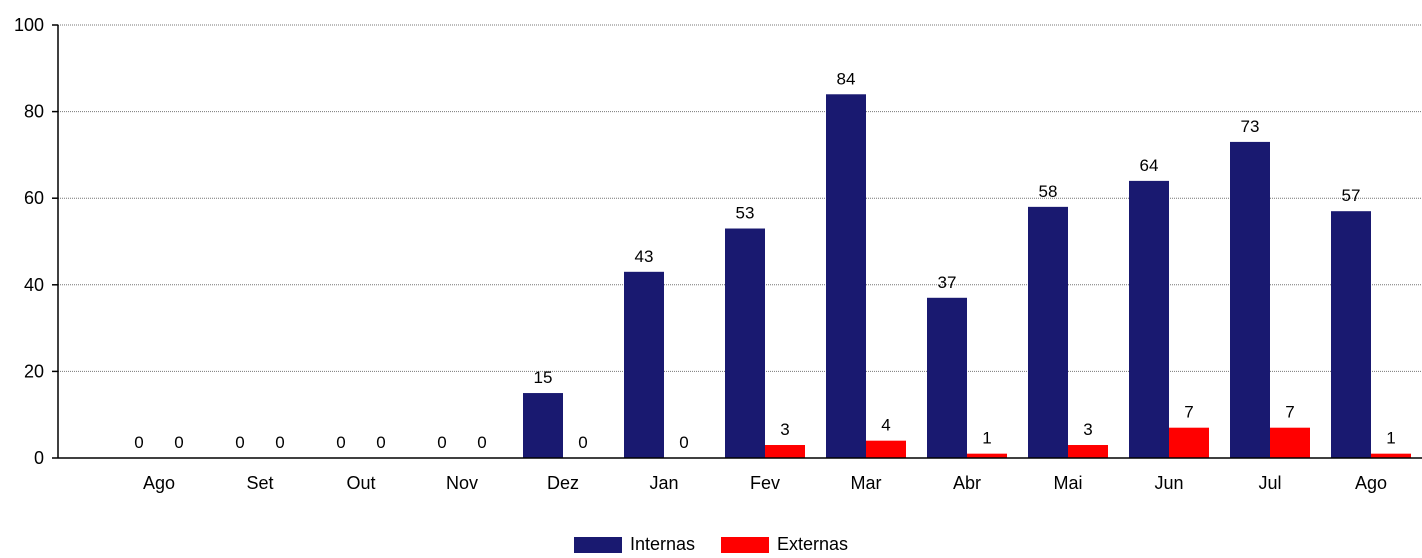 The image size is (1422, 558). Describe the element at coordinates (662, 544) in the screenshot. I see `legend-label-internas: Internas` at that location.